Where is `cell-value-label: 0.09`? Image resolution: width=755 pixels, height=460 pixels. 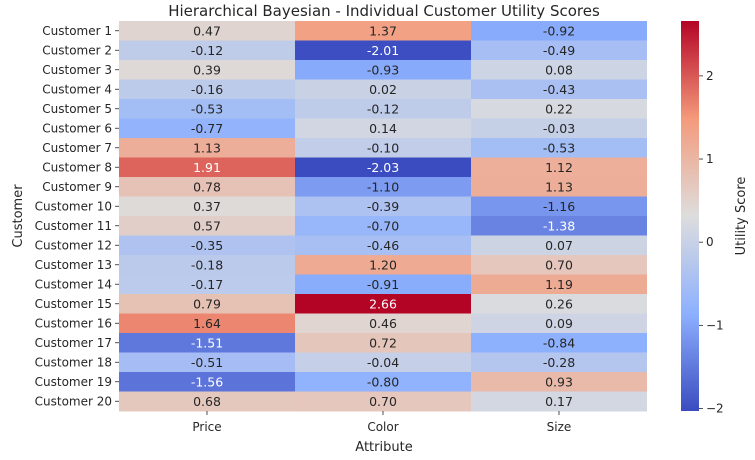 cell-value-label: 0.09 is located at coordinates (559, 323).